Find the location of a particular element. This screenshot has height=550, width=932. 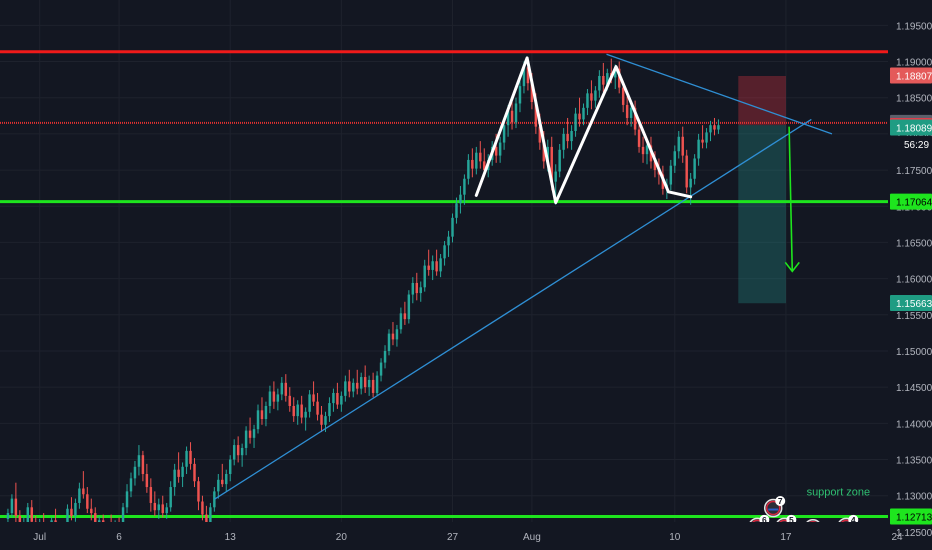

double-top-pattern is located at coordinates (583, 130).